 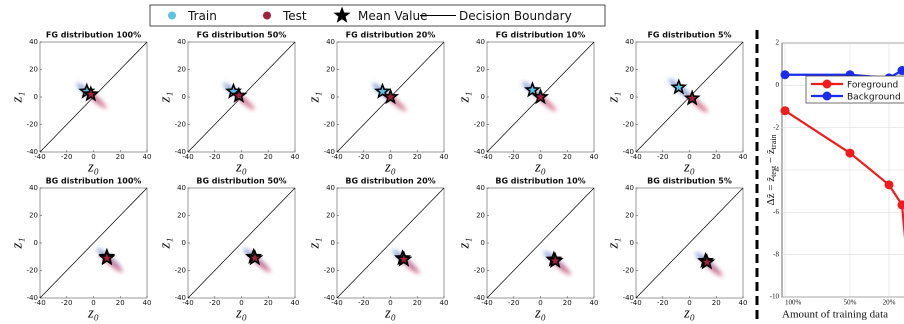 What do you see at coordinates (541, 35) in the screenshot?
I see `subplot-title: FG distribution 10%` at bounding box center [541, 35].